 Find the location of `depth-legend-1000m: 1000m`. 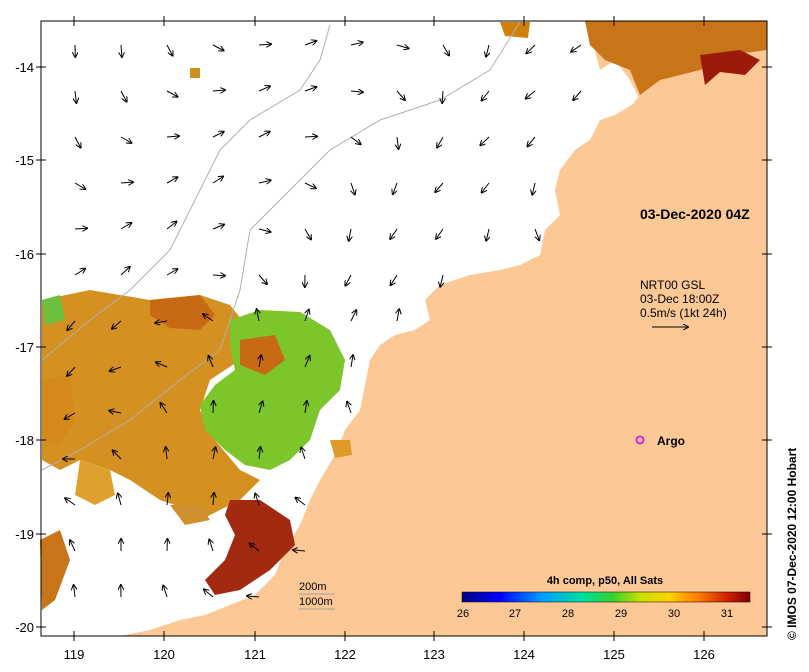

depth-legend-1000m: 1000m is located at coordinates (316, 602).